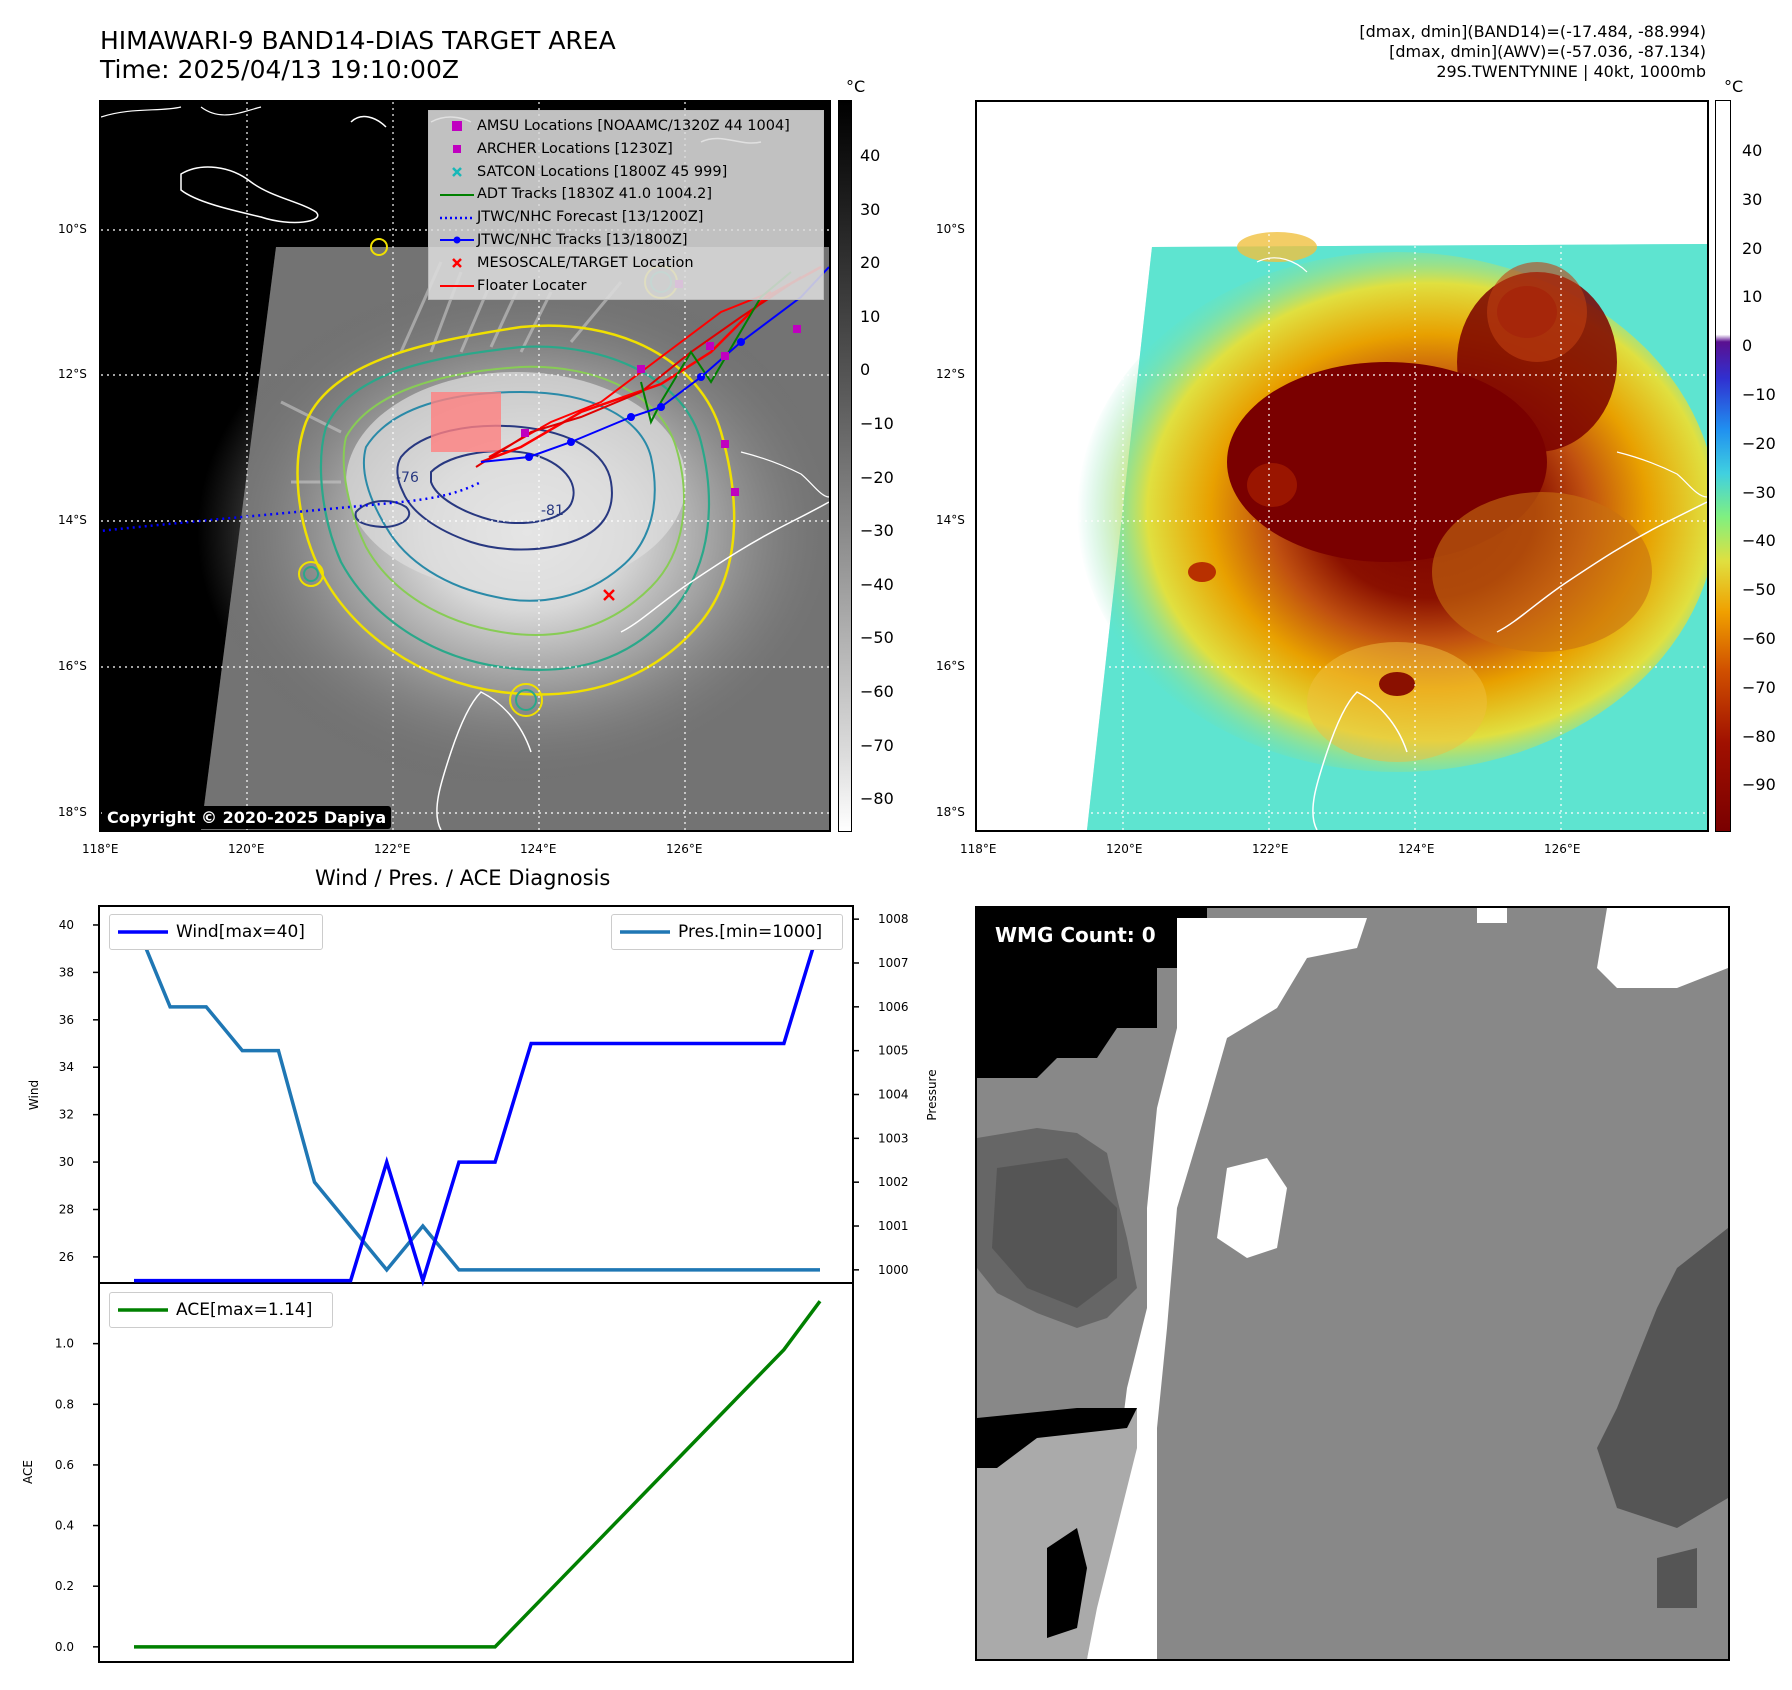  What do you see at coordinates (684, 849) in the screenshot?
I see `left-lon-label-126: 126°E` at bounding box center [684, 849].